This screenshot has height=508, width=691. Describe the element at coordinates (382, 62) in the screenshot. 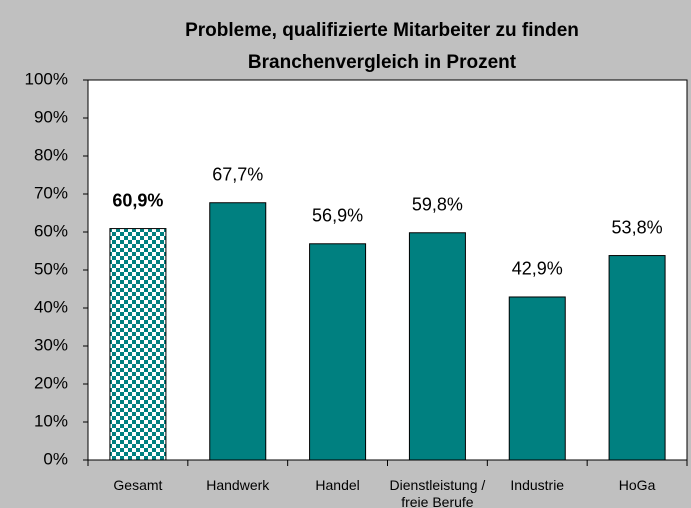

I see `chart-subtitle: Branchenvergleich in Prozent` at that location.